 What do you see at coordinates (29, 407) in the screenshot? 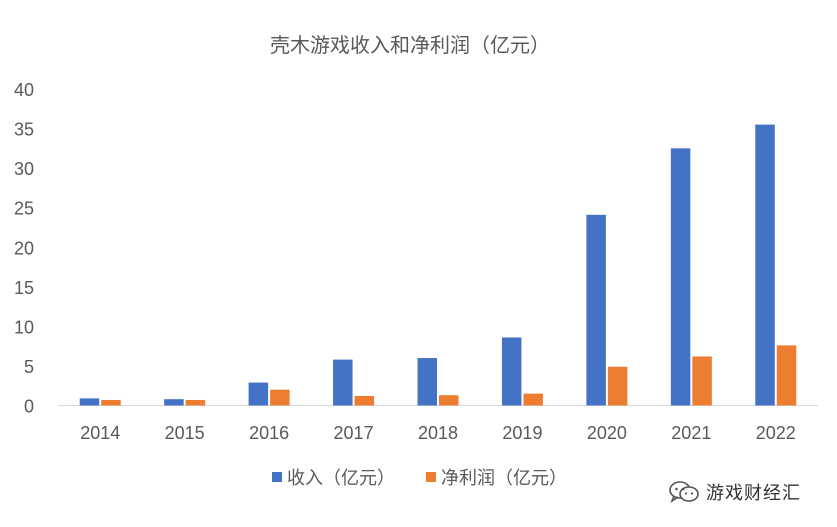
I see `y-tick-label: 0` at bounding box center [29, 407].